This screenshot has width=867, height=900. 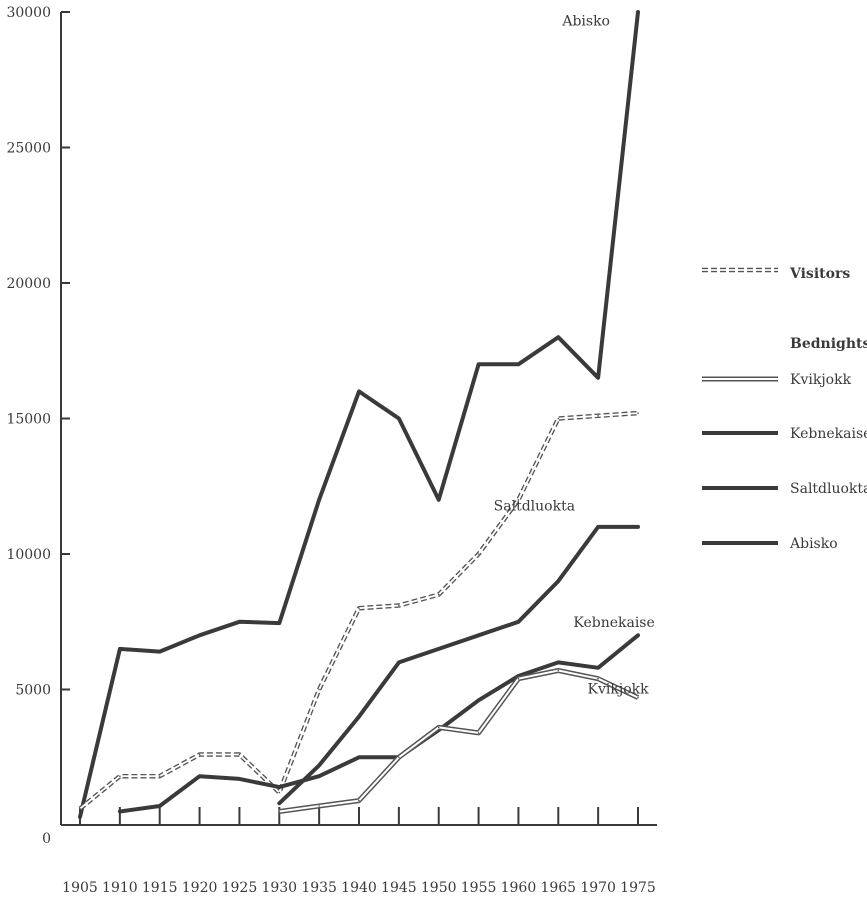 I want to click on y-tick-label: 20000, so click(x=28, y=284).